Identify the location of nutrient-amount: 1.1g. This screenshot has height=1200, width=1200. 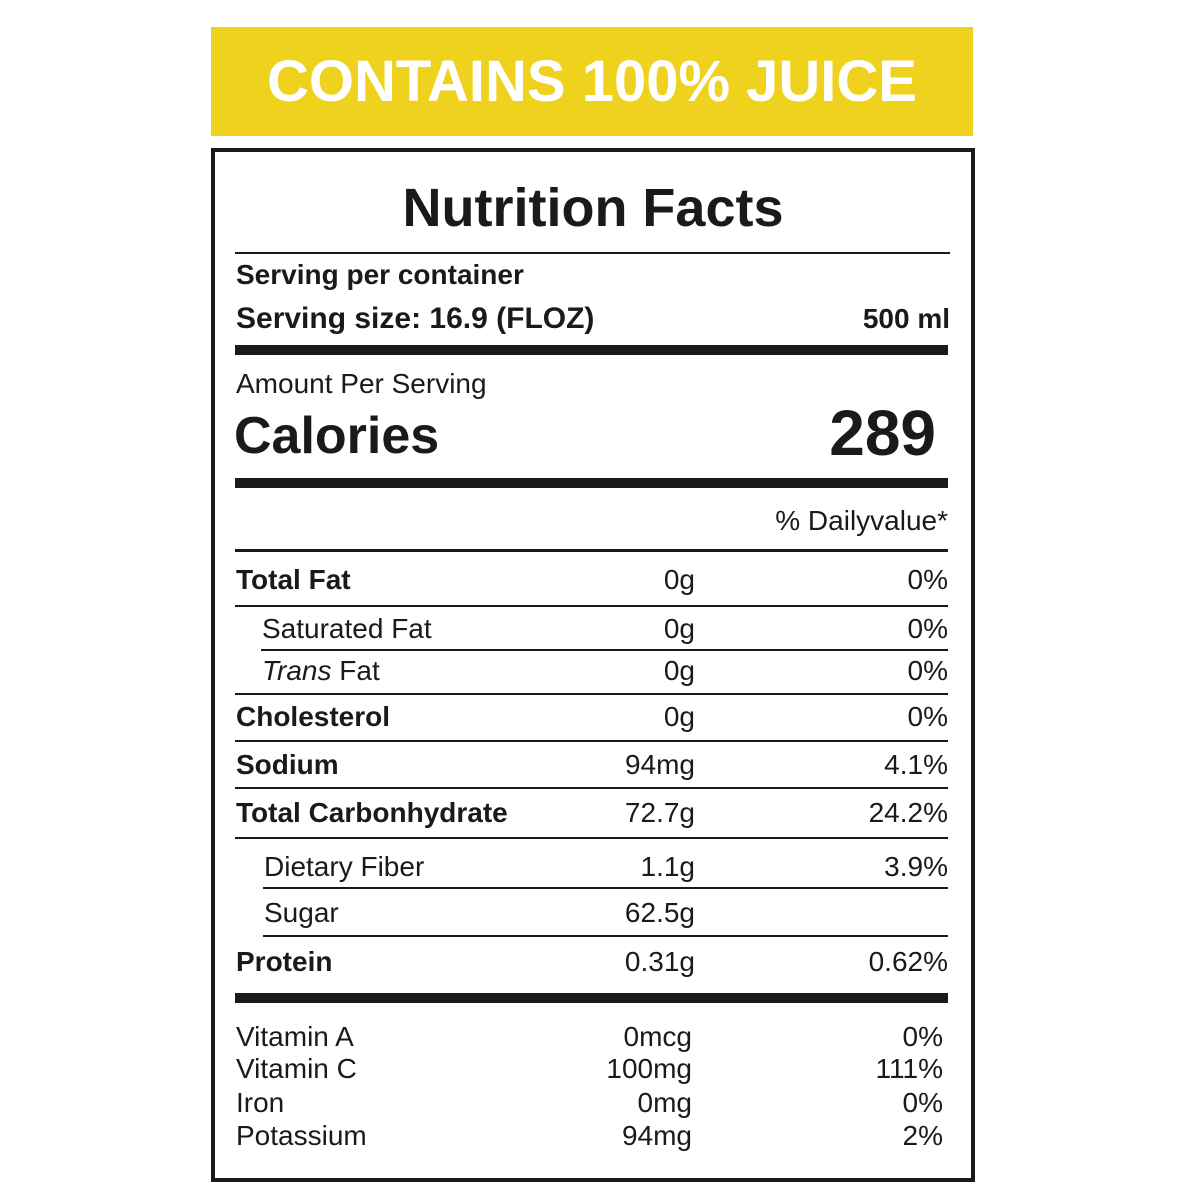
(668, 866).